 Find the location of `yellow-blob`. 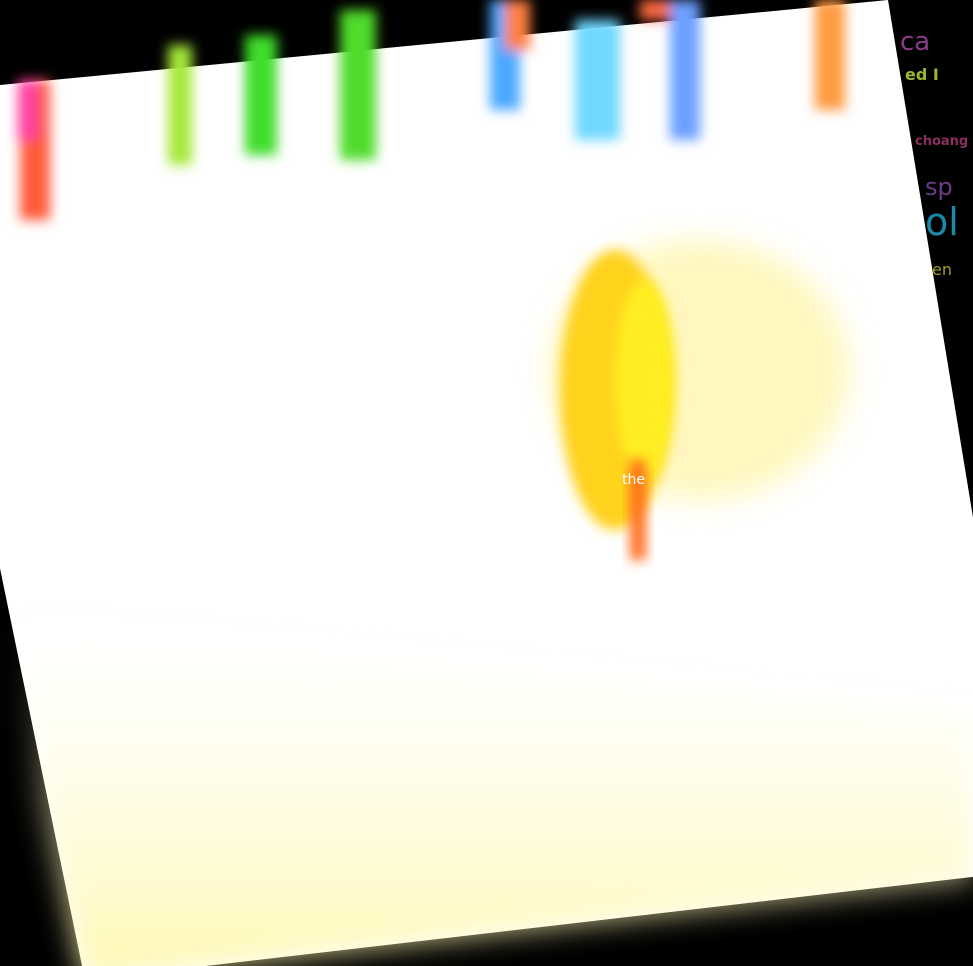

yellow-blob is located at coordinates (700, 400).